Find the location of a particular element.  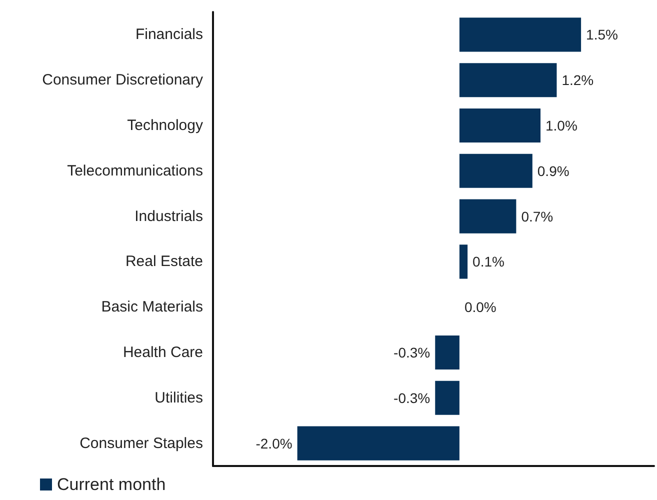

data-label: 1.0% is located at coordinates (562, 126).